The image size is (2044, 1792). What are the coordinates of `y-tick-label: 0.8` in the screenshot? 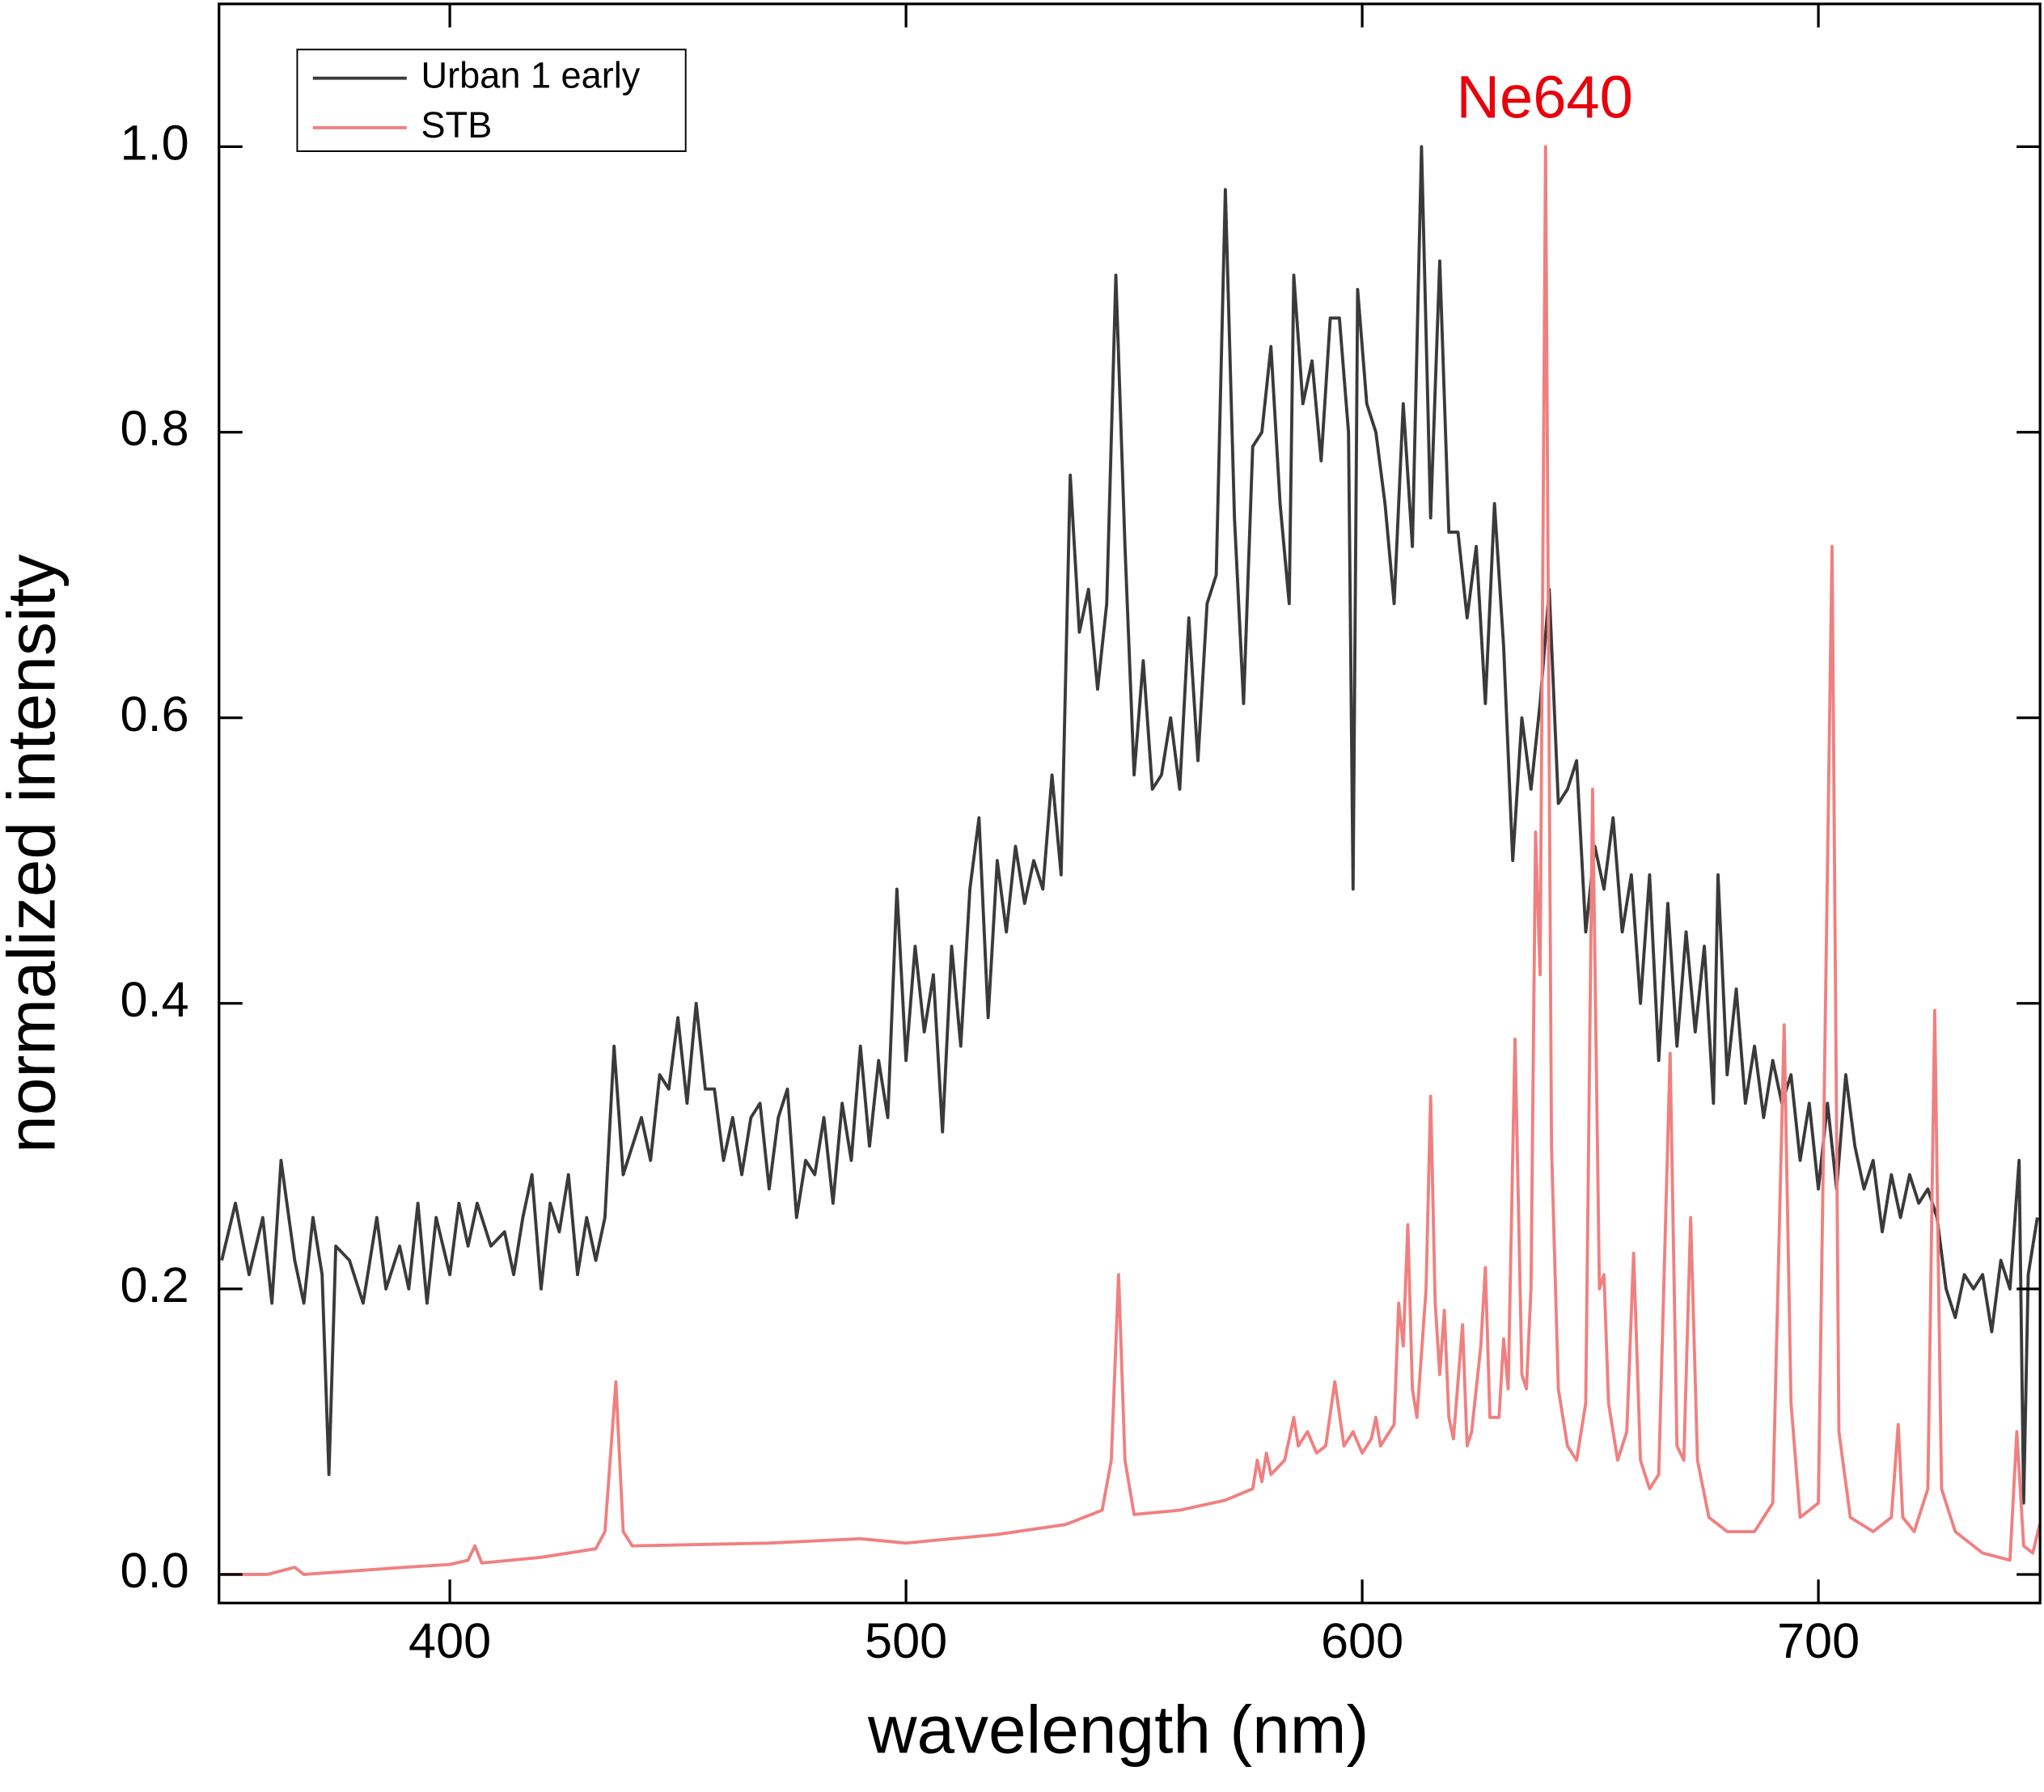 It's located at (155, 428).